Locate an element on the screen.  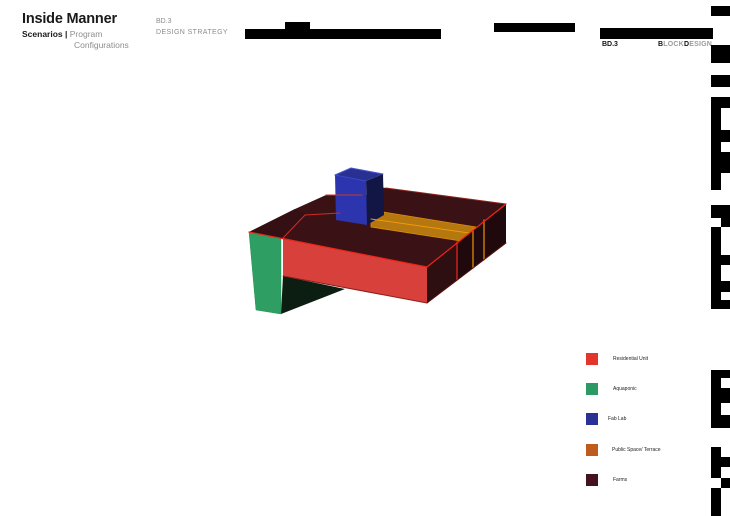
redaction-bar-second is located at coordinates (534, 27).